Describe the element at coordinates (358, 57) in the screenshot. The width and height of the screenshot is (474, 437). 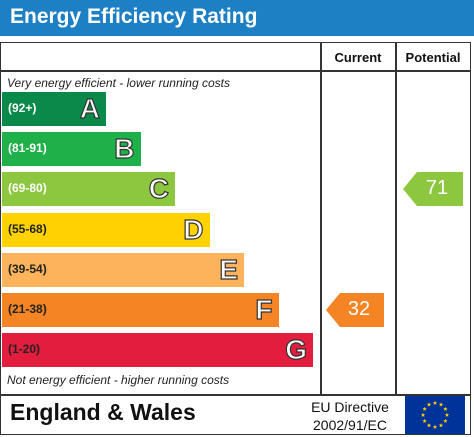
I see `current-column-header: Current` at that location.